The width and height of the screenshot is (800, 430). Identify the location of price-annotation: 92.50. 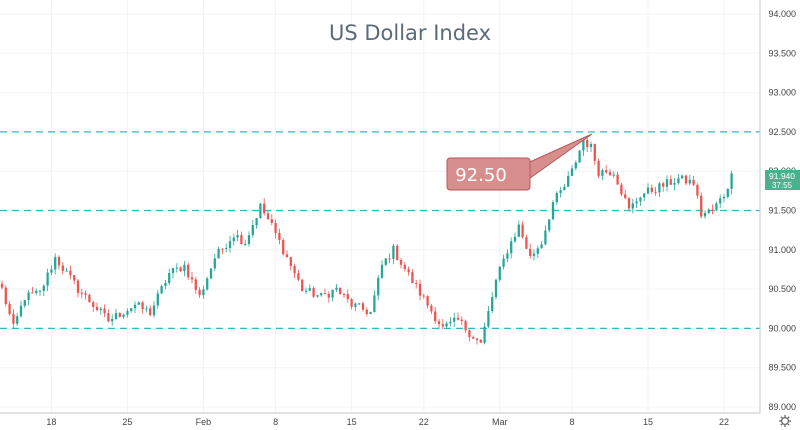
(519, 162).